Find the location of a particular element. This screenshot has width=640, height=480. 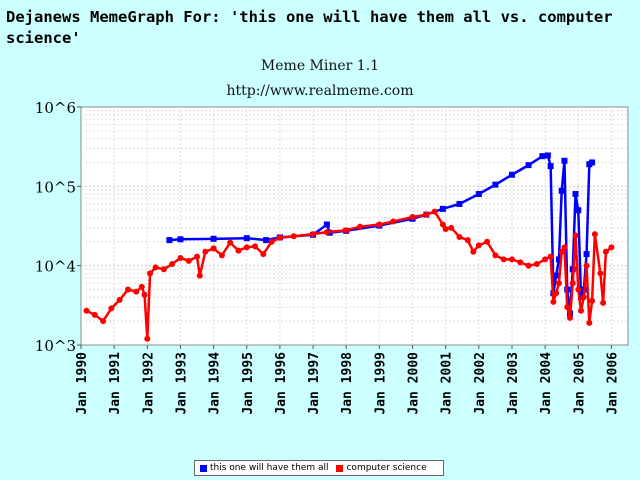

x-tick-label: Jan 1998 is located at coordinates (347, 383).